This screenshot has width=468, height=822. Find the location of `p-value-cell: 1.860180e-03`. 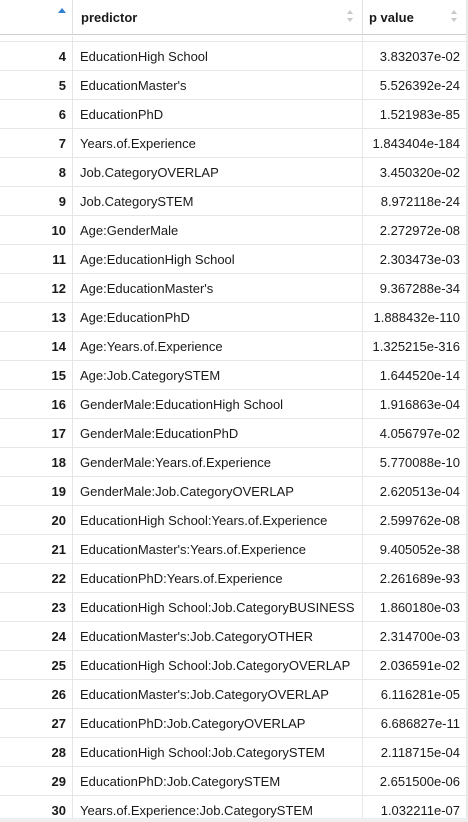

p-value-cell: 1.860180e-03 is located at coordinates (419, 607).